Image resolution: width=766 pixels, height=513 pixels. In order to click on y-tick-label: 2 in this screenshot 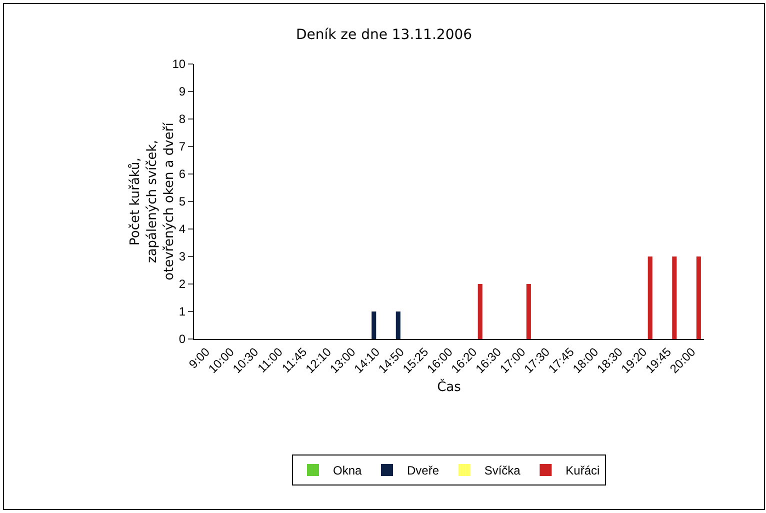, I will do `click(182, 284)`.